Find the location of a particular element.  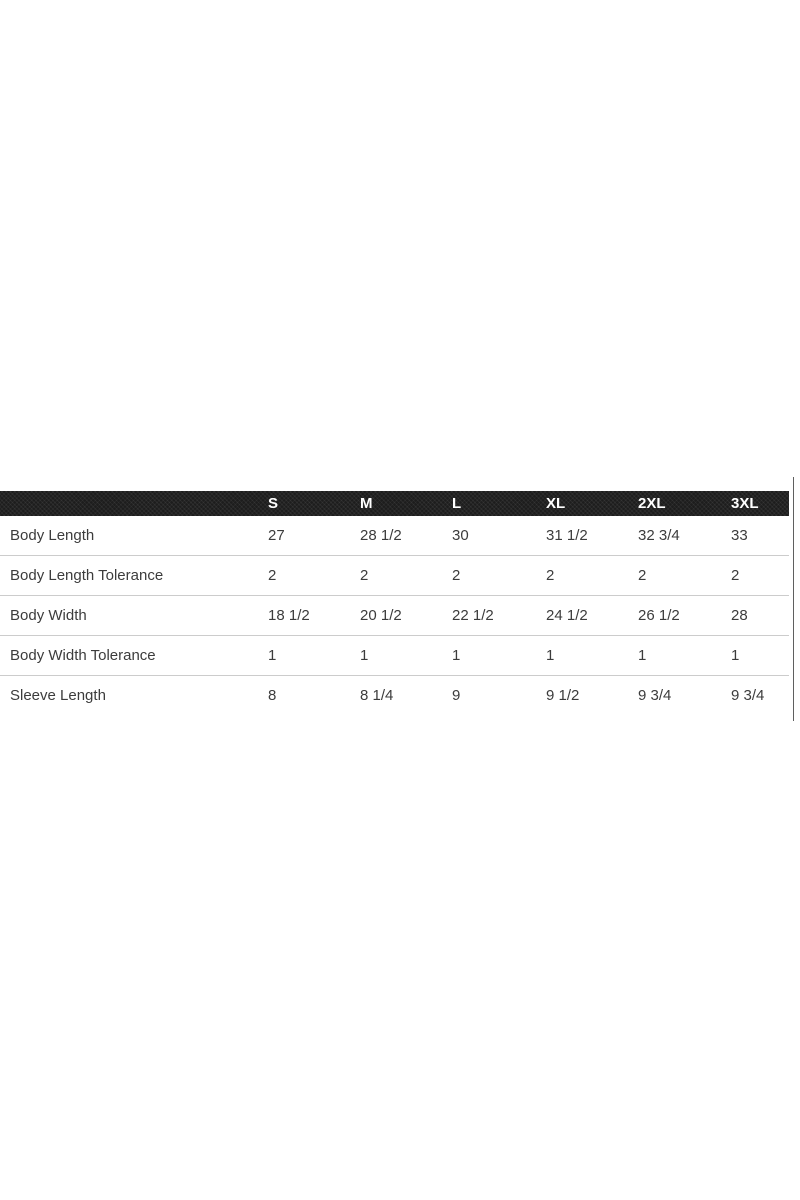

cell-value: 31 1/2 is located at coordinates (582, 536).